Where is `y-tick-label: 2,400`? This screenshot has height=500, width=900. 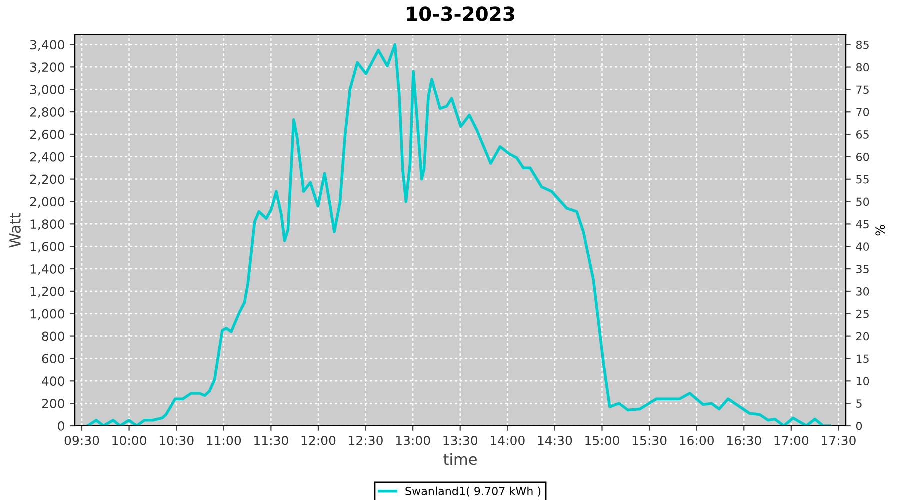
y-tick-label: 2,400 is located at coordinates (47, 158).